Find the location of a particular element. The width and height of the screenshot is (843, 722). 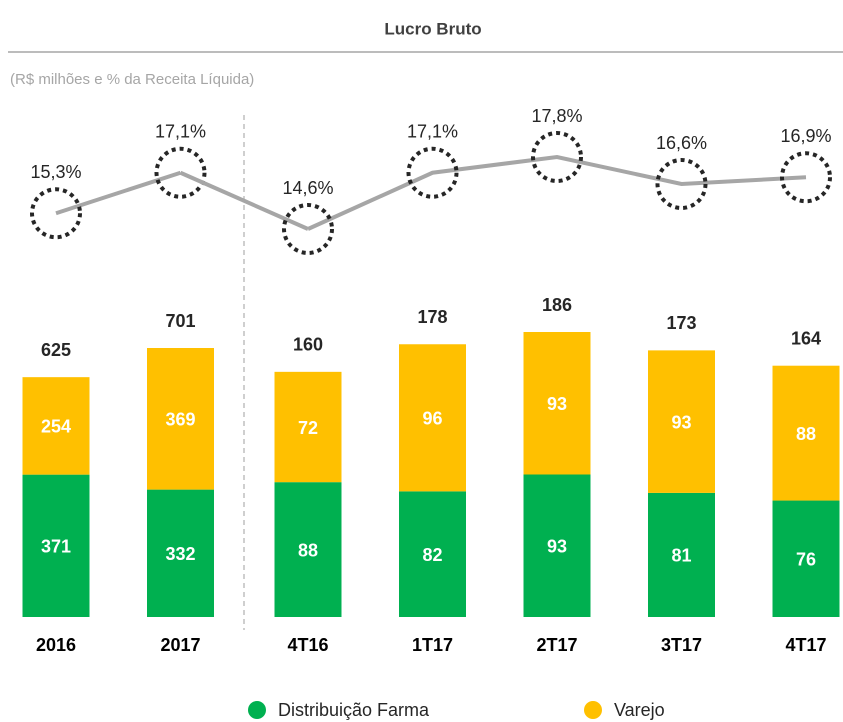

segment-label: 254 is located at coordinates (56, 427).